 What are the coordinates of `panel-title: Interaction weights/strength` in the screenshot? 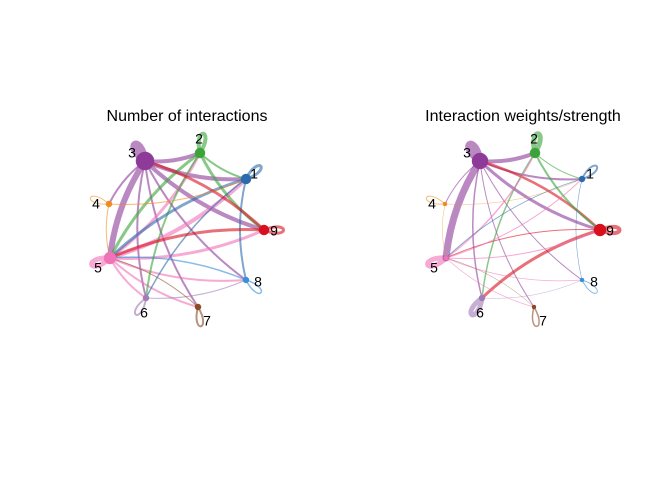 It's located at (523, 116).